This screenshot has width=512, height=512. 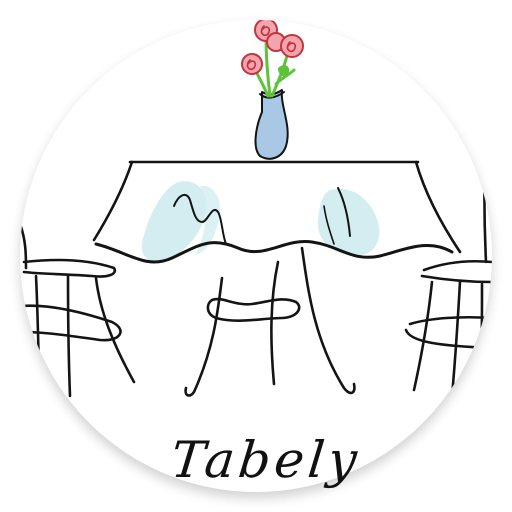 I want to click on flowers, so click(x=272, y=48).